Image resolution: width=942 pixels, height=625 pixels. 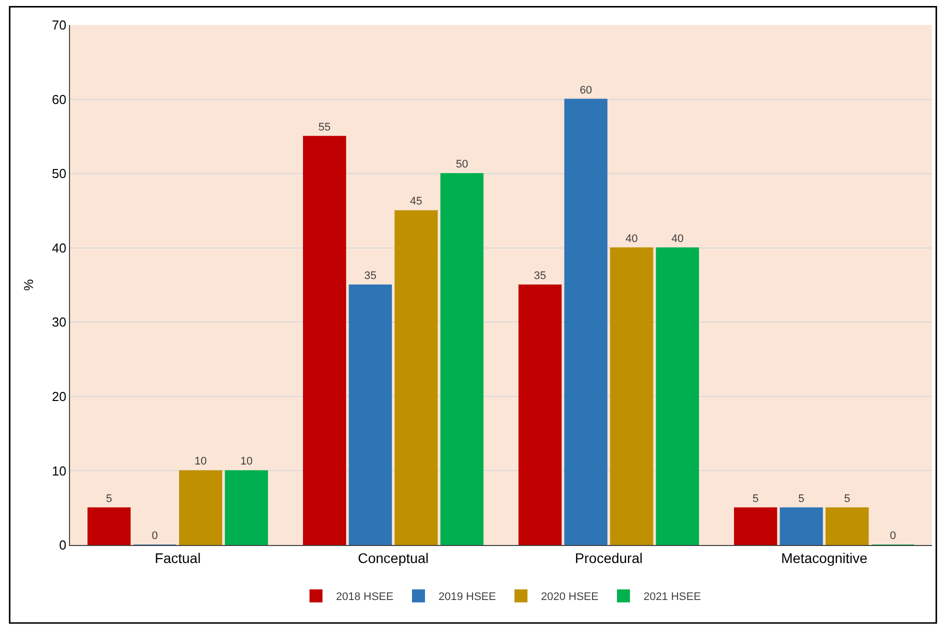 What do you see at coordinates (462, 164) in the screenshot?
I see `data-label: 50` at bounding box center [462, 164].